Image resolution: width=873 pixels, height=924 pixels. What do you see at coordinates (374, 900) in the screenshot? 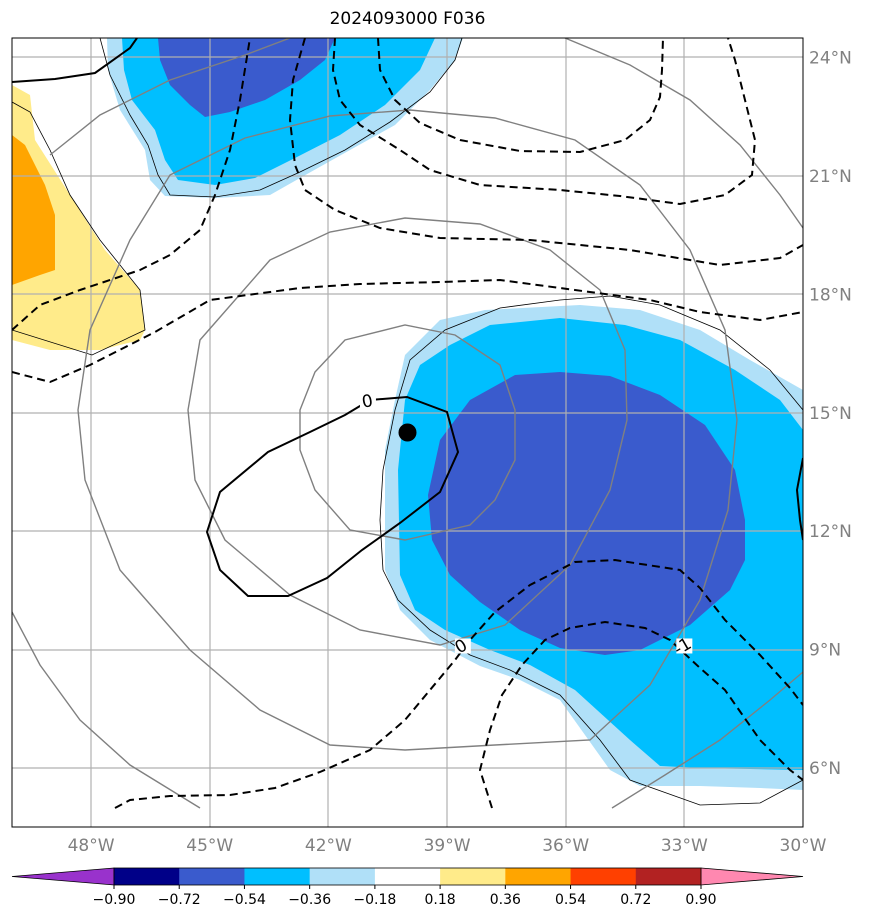
I see `colorbar-tick-label: −0.18` at bounding box center [374, 900].